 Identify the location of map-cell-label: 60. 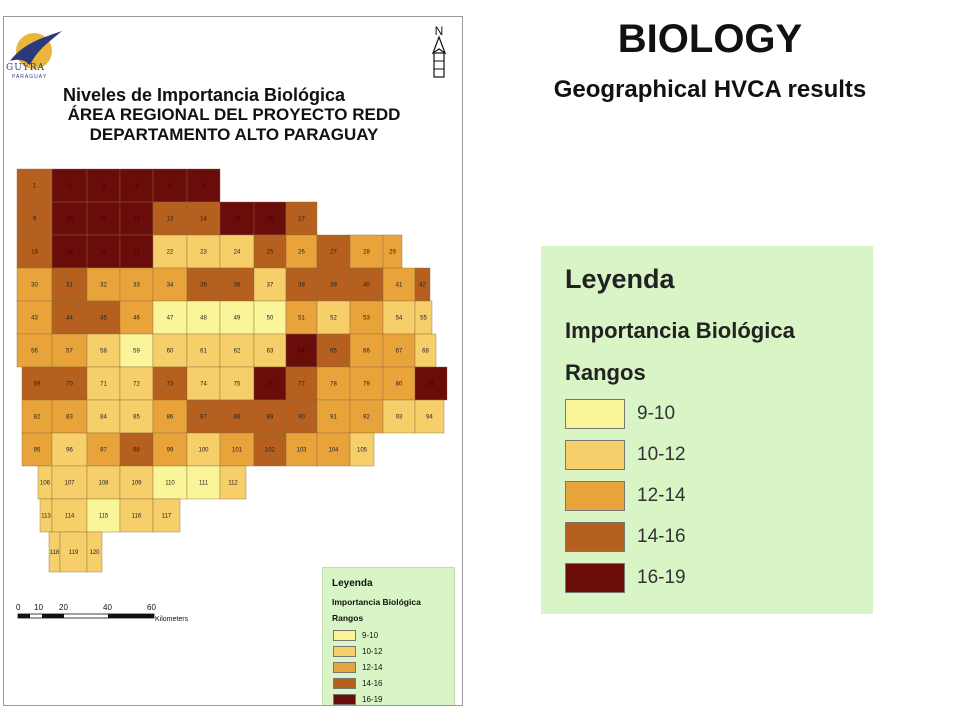
(170, 352).